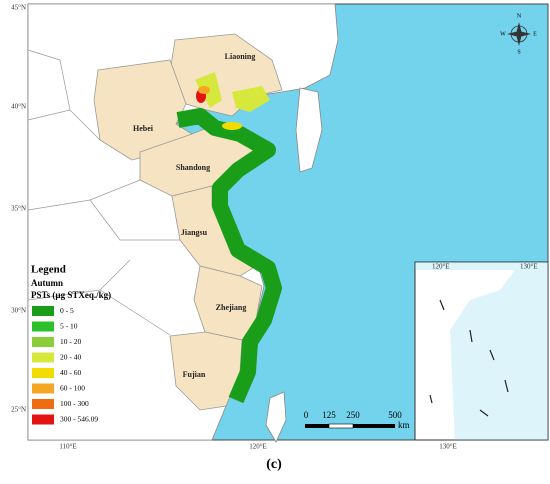 The height and width of the screenshot is (484, 550). What do you see at coordinates (194, 232) in the screenshot?
I see `province-label: Jiangsu` at bounding box center [194, 232].